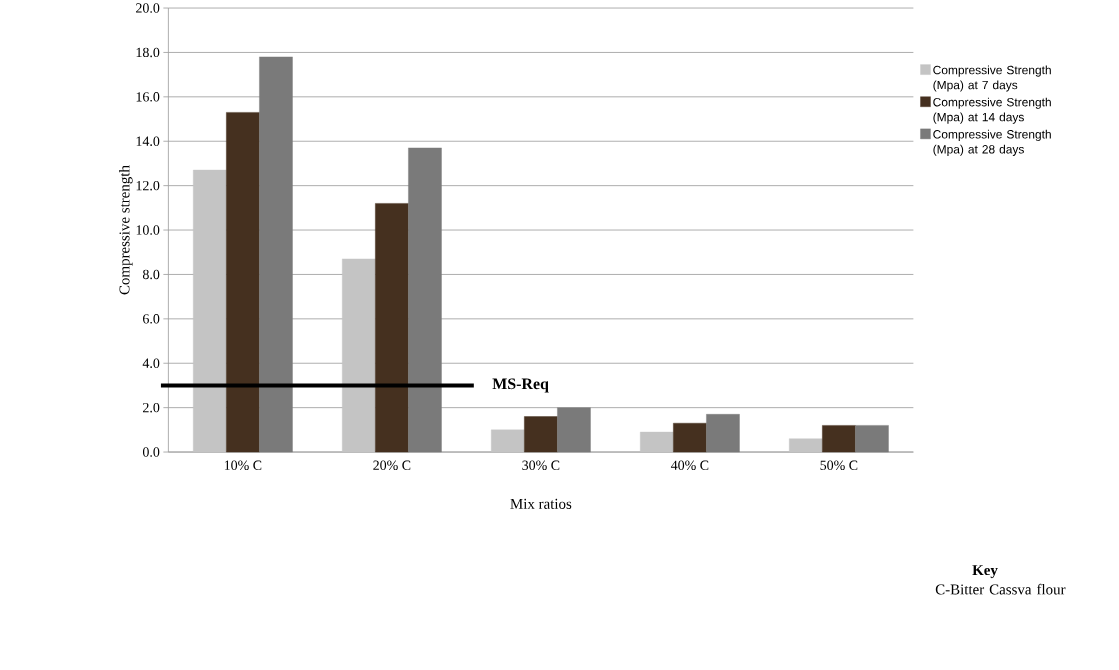 The width and height of the screenshot is (1119, 670). Describe the element at coordinates (151, 274) in the screenshot. I see `y-tick-label: 8.0` at that location.